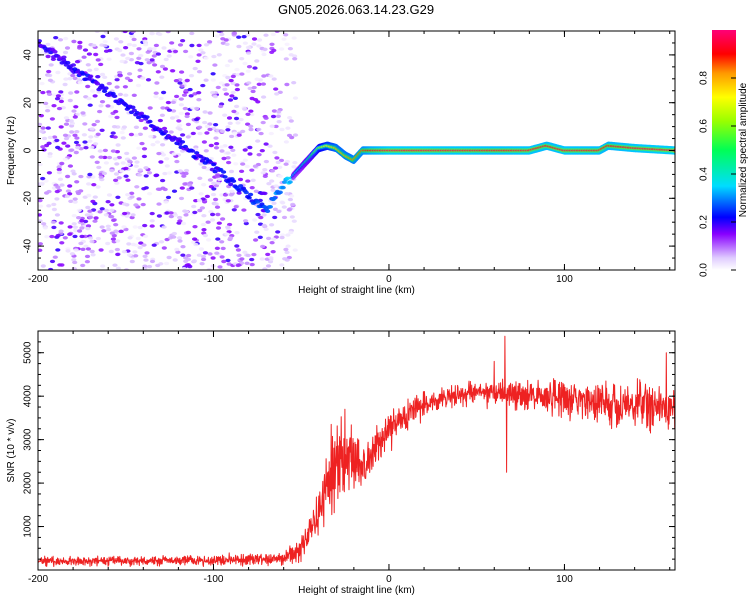  I want to click on x-tick-label: 100, so click(564, 579).